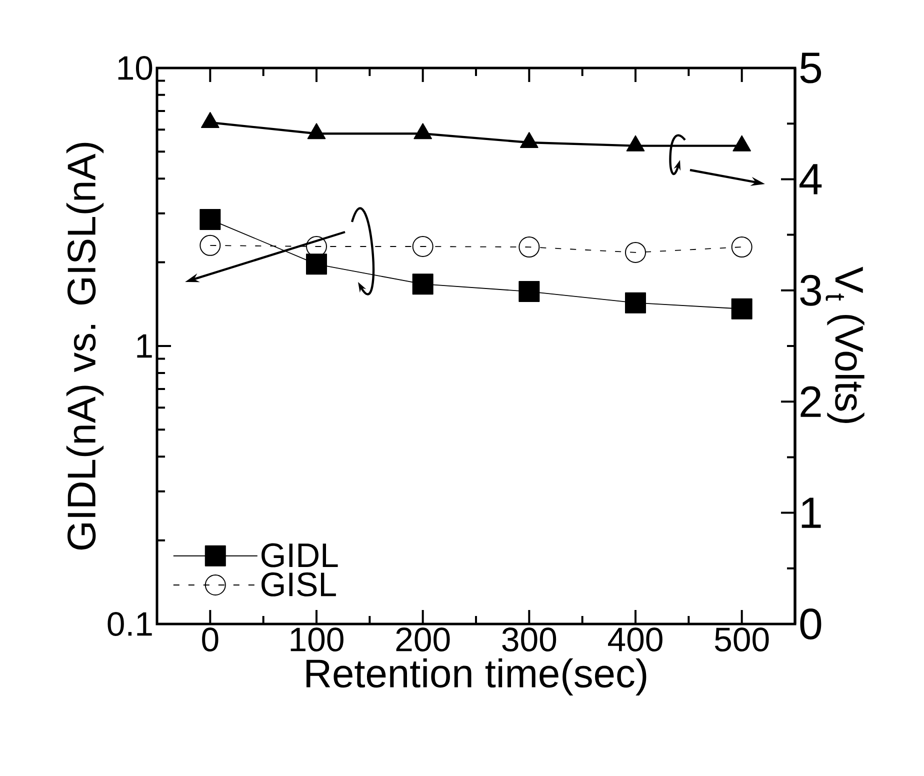 This screenshot has width=924, height=776. Describe the element at coordinates (811, 179) in the screenshot. I see `y2-tick-label: 4` at that location.